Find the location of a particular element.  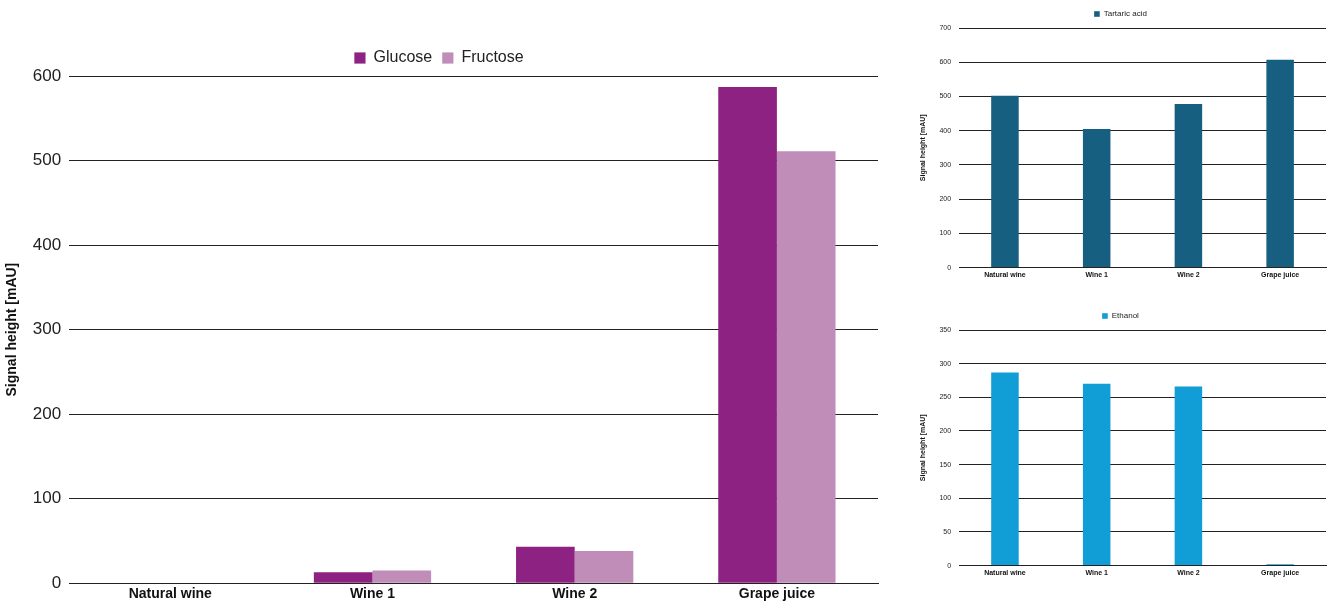

y-axis-title: Signal height [mAU] is located at coordinates (11, 329).